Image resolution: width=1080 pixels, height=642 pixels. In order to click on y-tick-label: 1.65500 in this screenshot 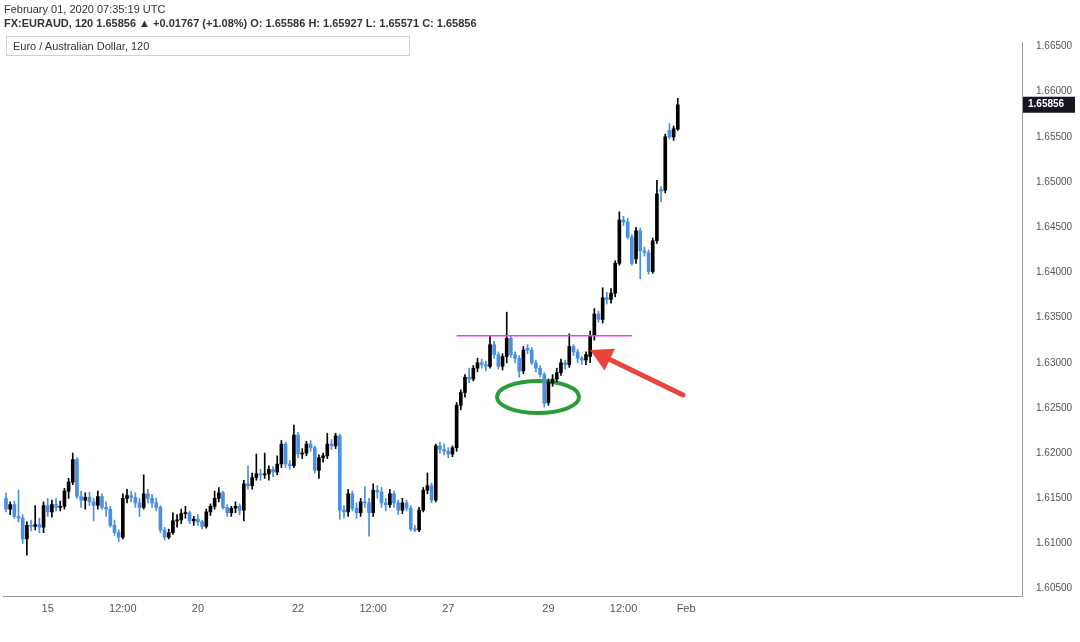, I will do `click(1054, 136)`.